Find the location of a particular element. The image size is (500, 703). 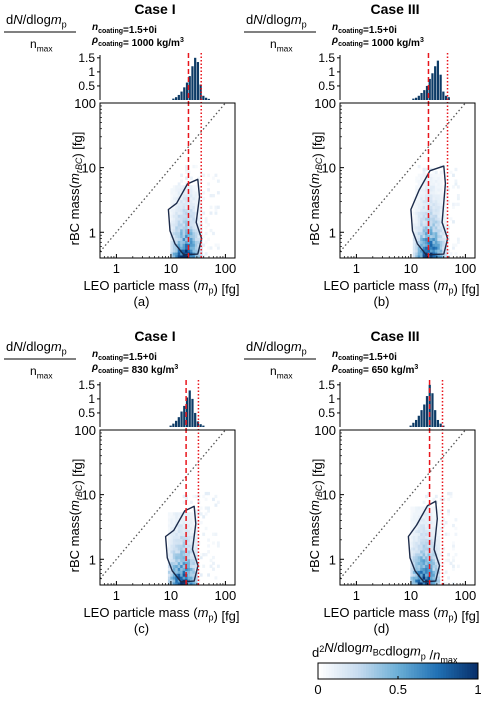

case-title: Case I is located at coordinates (154, 336).